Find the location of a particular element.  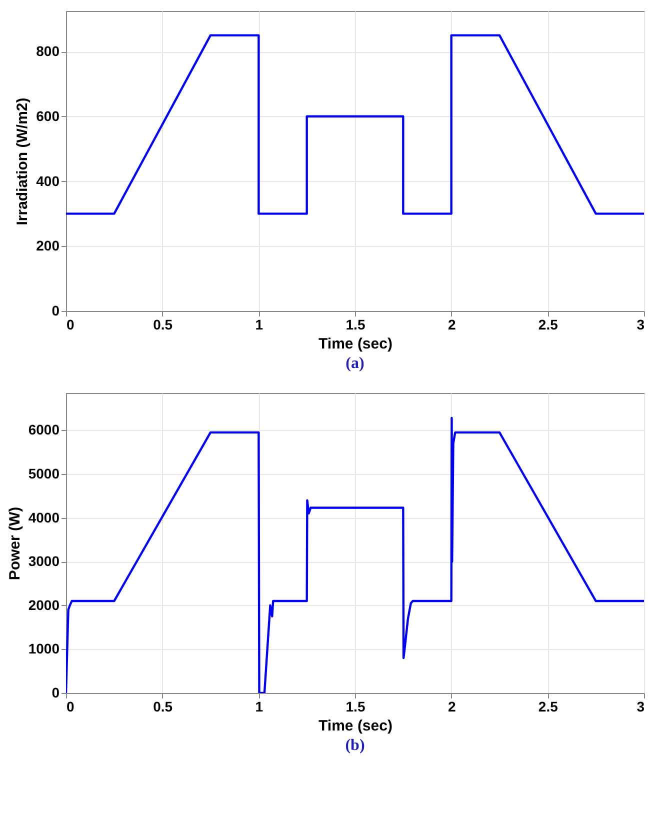

y-tick-label: 4000 is located at coordinates (44, 517).